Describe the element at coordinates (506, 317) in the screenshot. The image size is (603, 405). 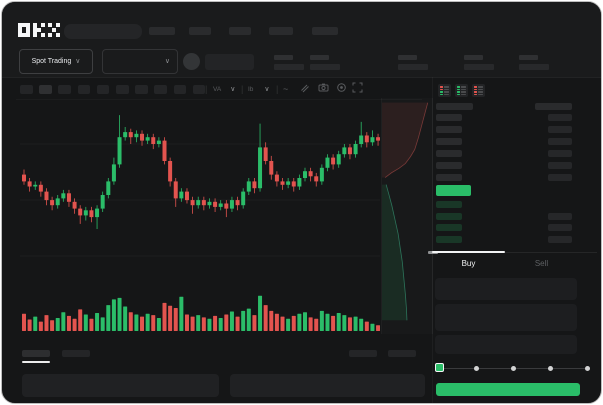
I see `amount-field` at that location.